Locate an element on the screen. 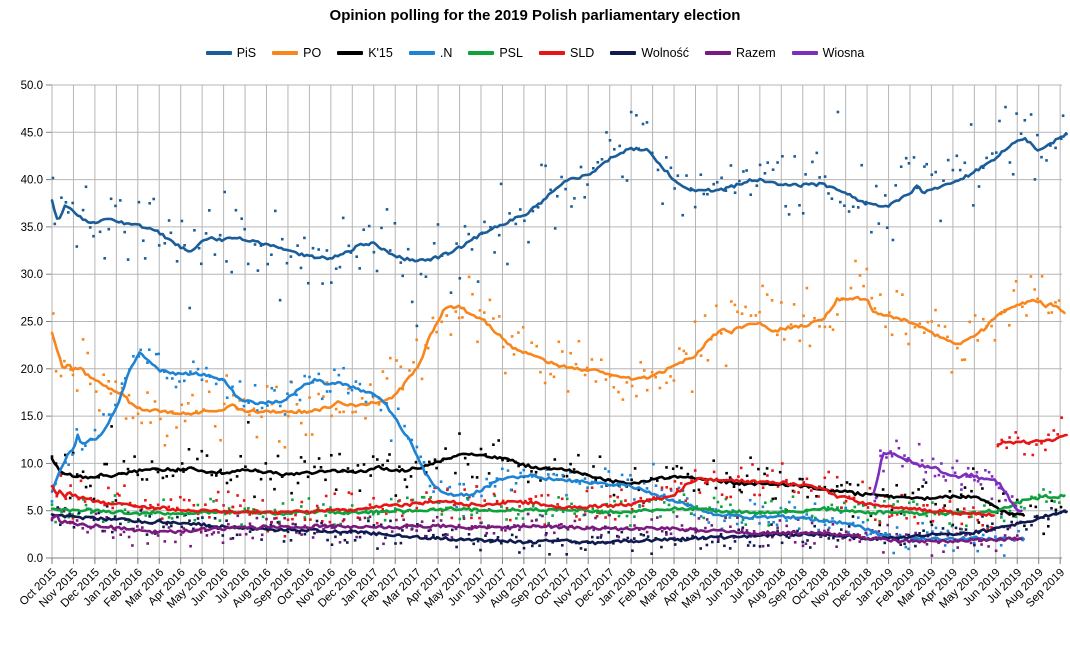 The width and height of the screenshot is (1070, 646). legend-item-.N: .N is located at coordinates (430, 53).